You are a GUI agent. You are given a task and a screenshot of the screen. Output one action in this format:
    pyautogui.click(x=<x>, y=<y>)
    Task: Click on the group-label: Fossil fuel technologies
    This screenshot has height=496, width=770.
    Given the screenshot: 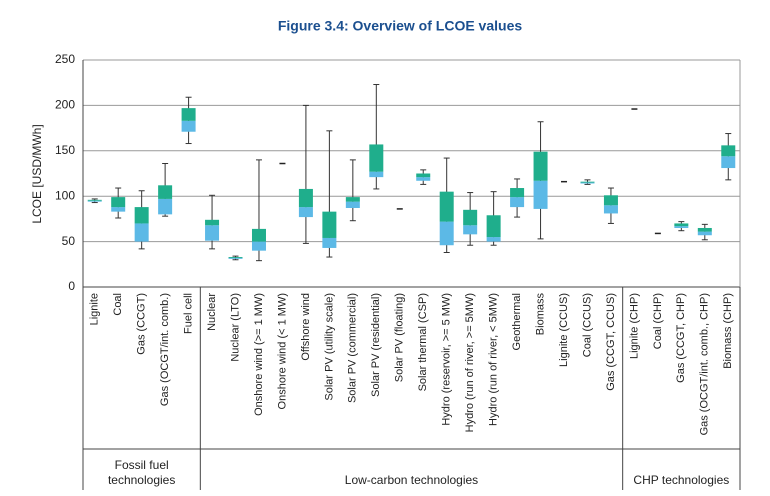 What is the action you would take?
    pyautogui.click(x=141, y=472)
    